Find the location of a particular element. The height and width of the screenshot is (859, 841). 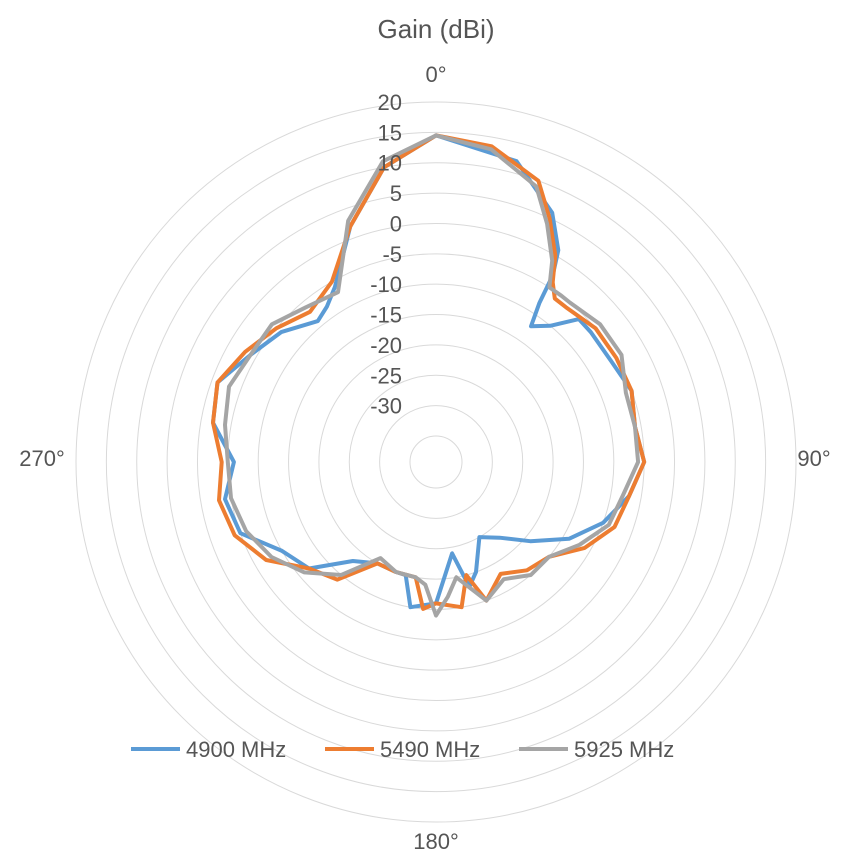

radial-tick-label: -5 is located at coordinates (392, 254).